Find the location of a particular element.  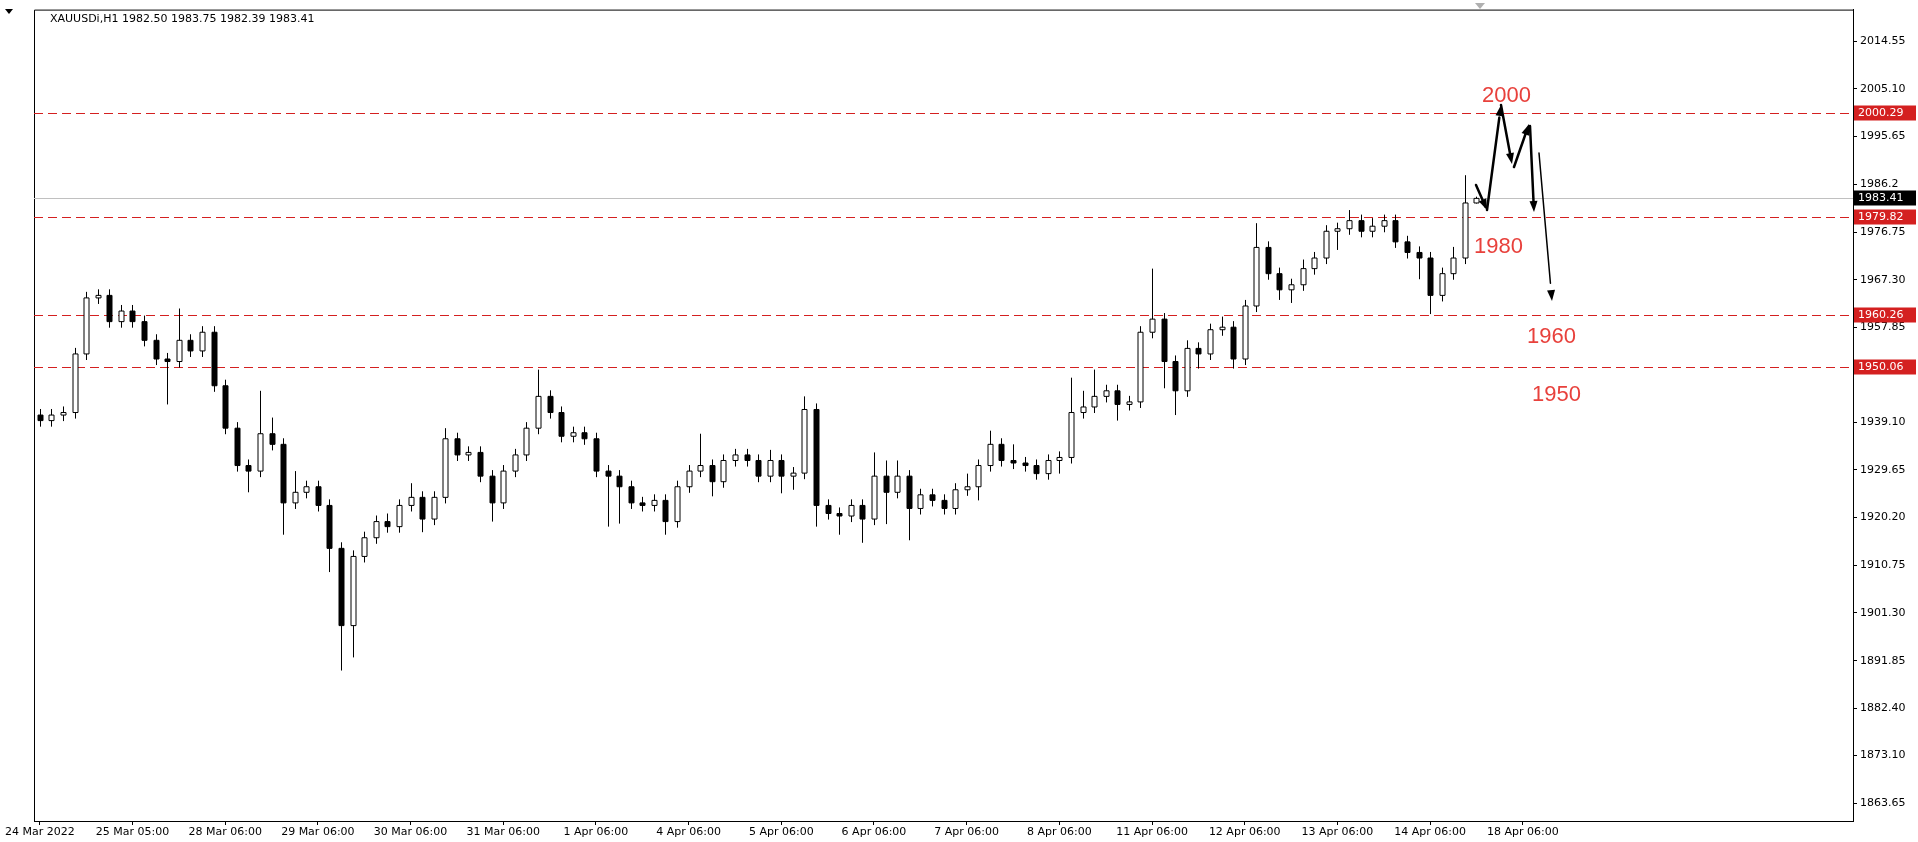

x-tick-label: 18 Apr 06:00 is located at coordinates (1522, 832).